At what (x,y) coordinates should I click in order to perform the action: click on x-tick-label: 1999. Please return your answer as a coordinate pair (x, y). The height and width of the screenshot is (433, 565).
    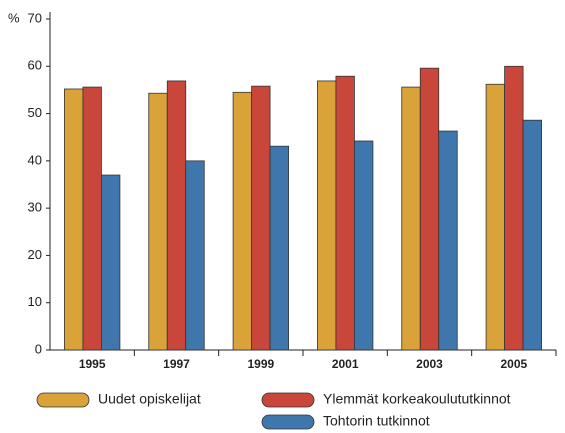
    Looking at the image, I should click on (260, 364).